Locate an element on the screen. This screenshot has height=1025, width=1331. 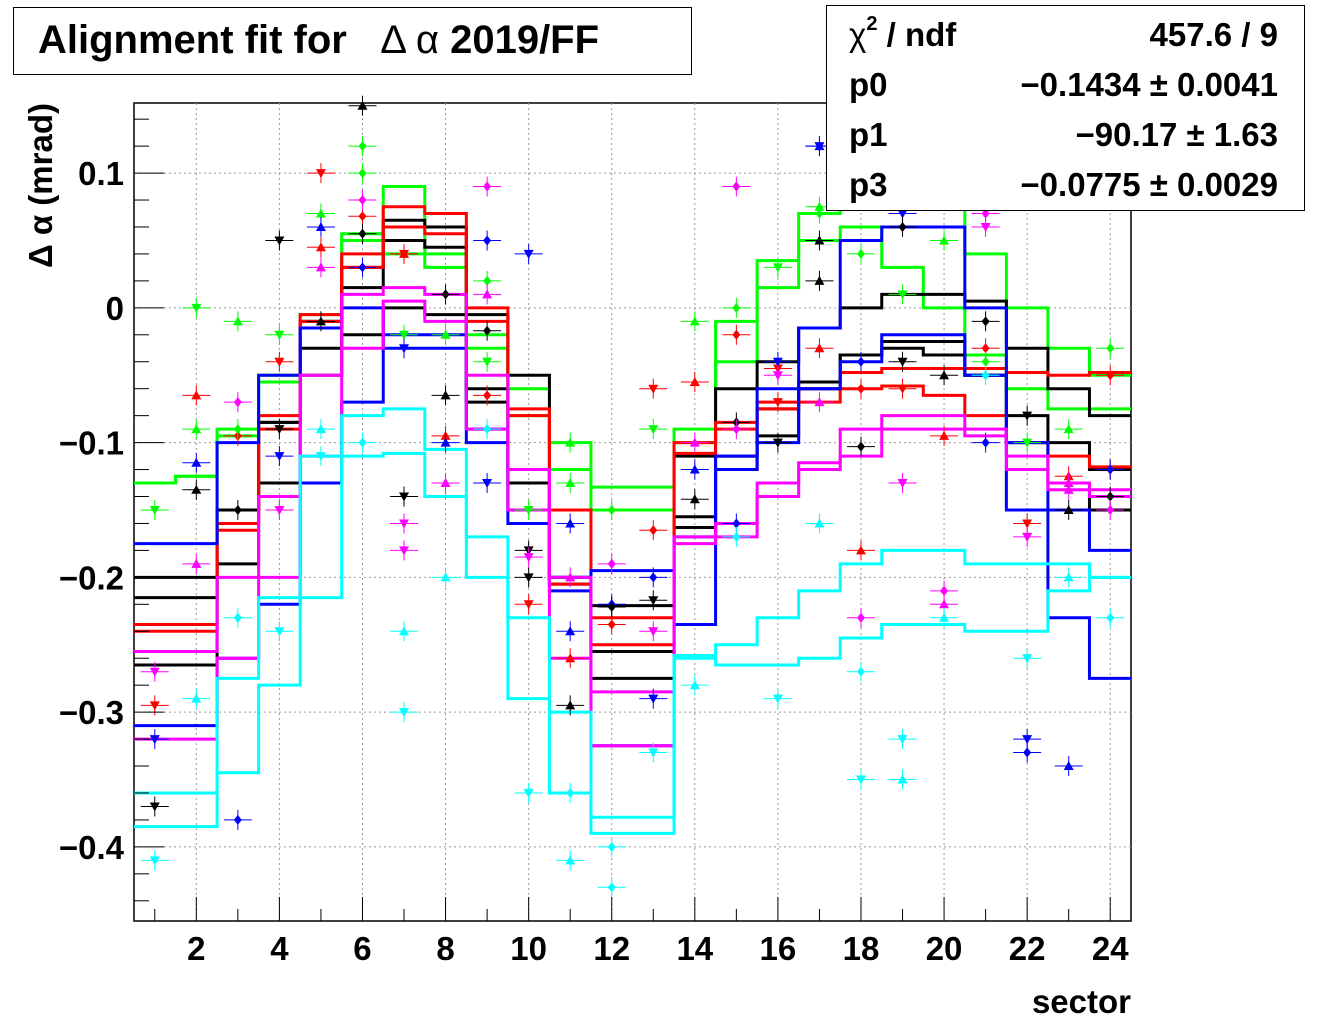
stat-row-chi2: χ2 / ndf 457.6 / 9 is located at coordinates (1065, 33).